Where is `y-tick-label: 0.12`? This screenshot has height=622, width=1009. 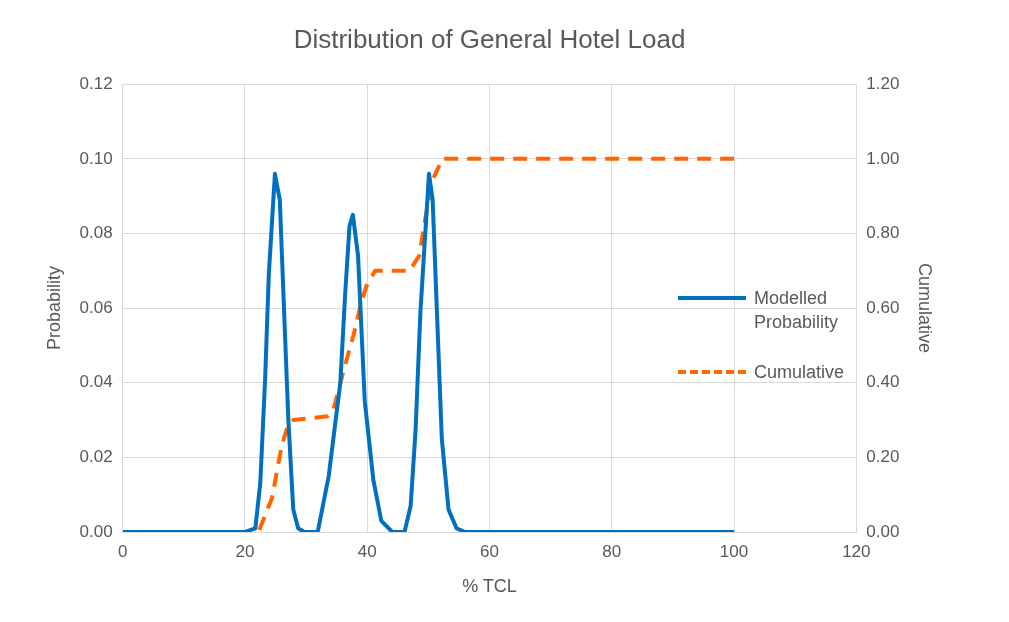 y-tick-label: 0.12 is located at coordinates (96, 83).